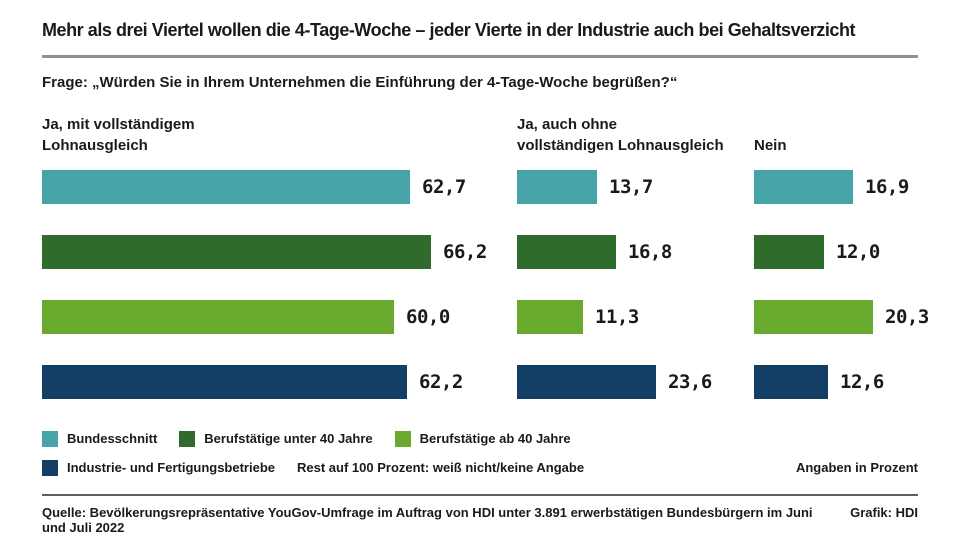 The image size is (960, 539). I want to click on bar-value-label: 11,3, so click(617, 317).